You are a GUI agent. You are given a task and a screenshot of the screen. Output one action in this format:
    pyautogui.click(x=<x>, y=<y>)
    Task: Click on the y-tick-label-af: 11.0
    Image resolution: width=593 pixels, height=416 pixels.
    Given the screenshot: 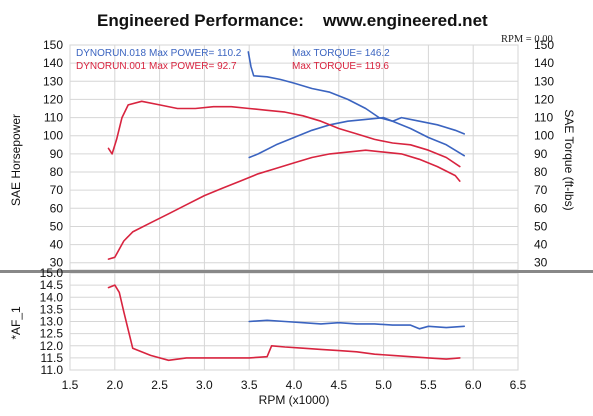 What is the action you would take?
    pyautogui.click(x=52, y=370)
    